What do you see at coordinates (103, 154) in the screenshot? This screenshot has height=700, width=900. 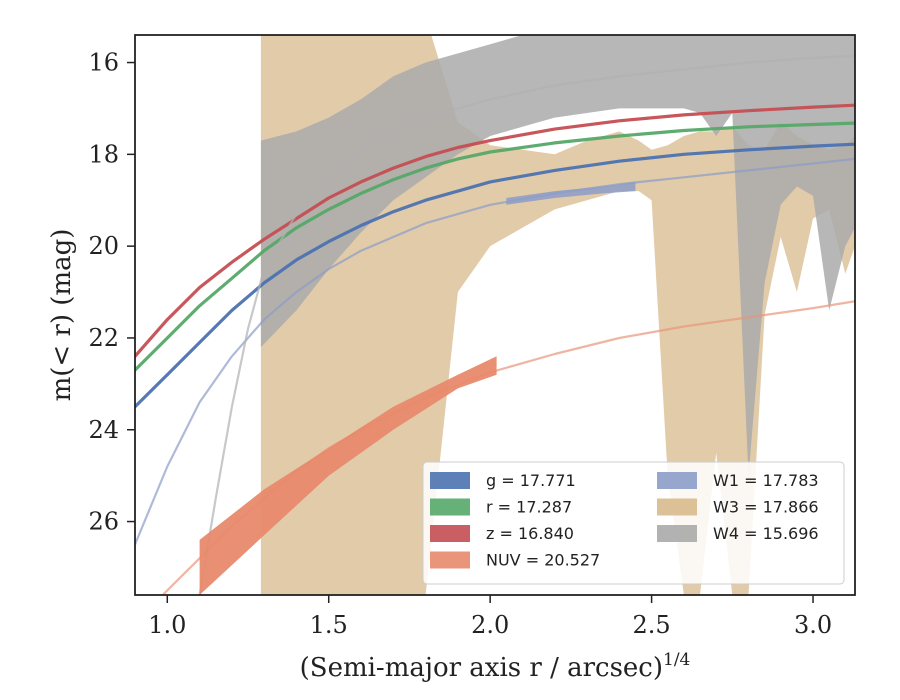 I see `y-tick-label: 18` at bounding box center [103, 154].